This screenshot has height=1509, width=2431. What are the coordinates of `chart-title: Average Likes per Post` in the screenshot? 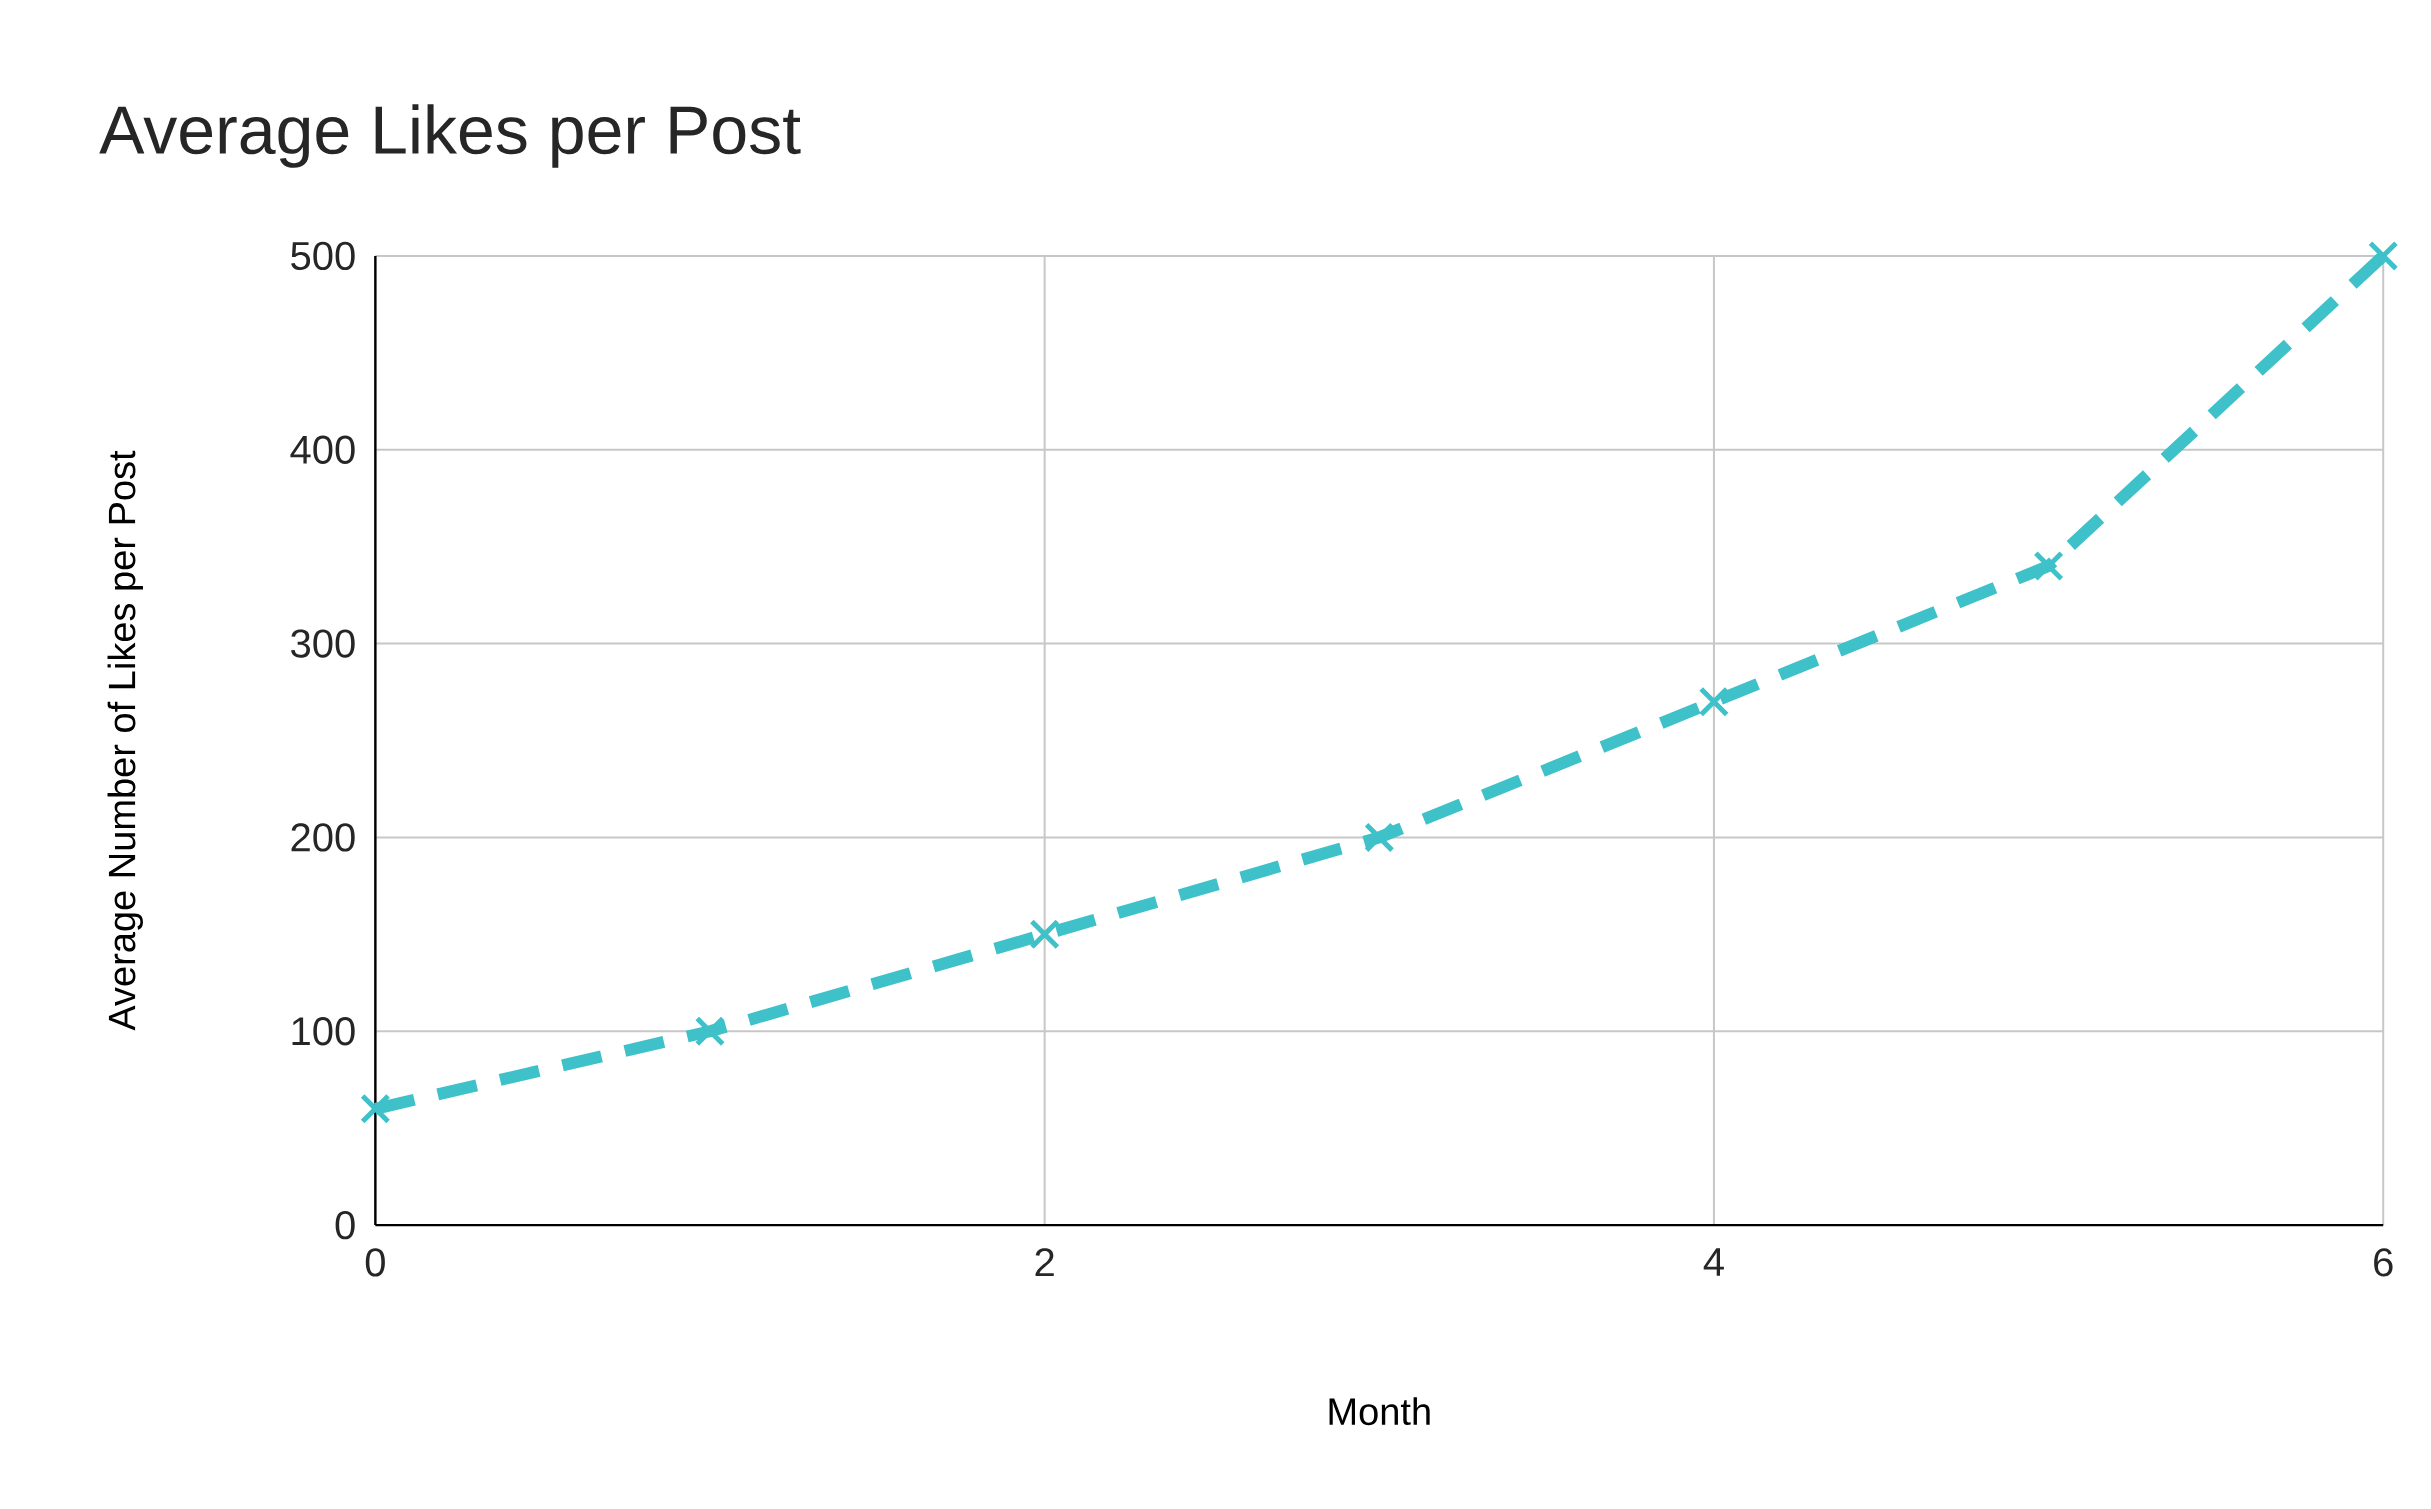 It's located at (450, 136).